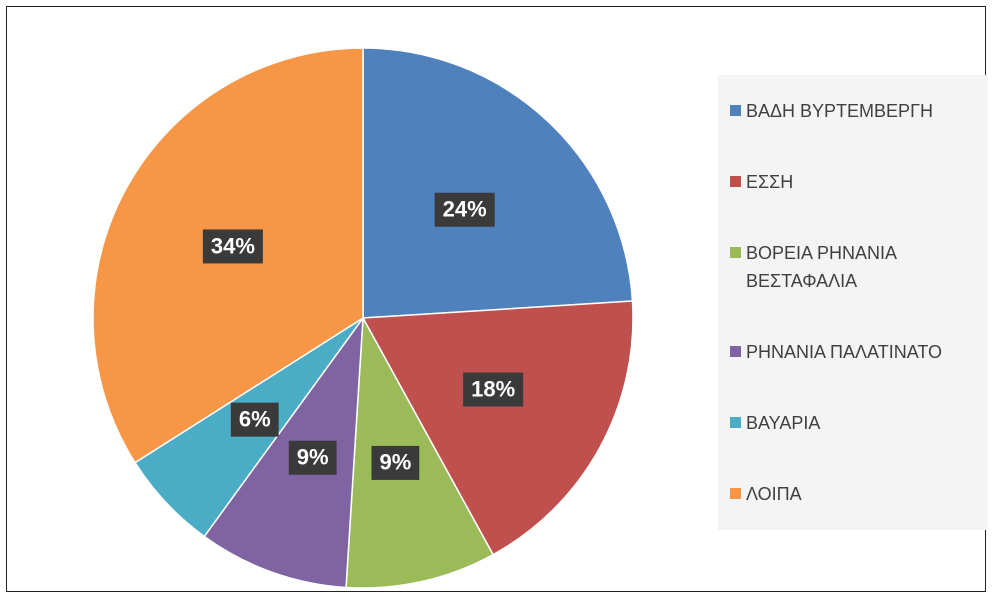 The image size is (994, 600). I want to click on data-label-text: 34%, so click(233, 245).